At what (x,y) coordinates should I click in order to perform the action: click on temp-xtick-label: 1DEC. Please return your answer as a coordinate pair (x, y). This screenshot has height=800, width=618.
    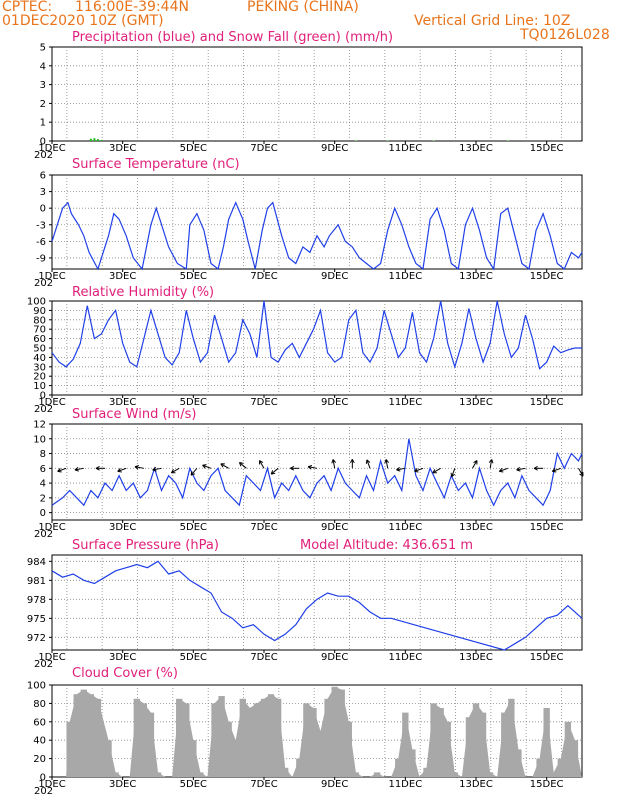
    Looking at the image, I should click on (51, 276).